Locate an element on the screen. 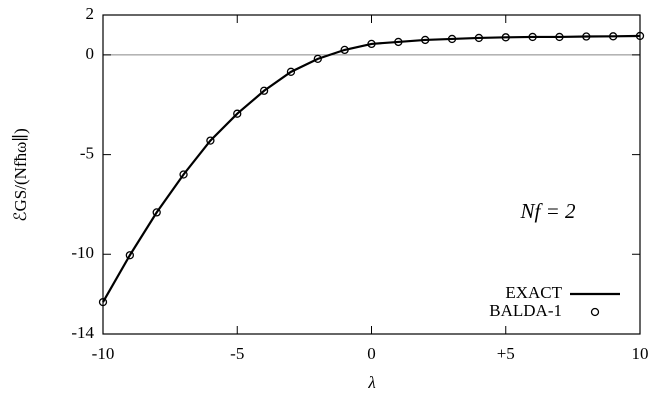 Image resolution: width=649 pixels, height=403 pixels. y-tick-label: -14 is located at coordinates (82, 332).